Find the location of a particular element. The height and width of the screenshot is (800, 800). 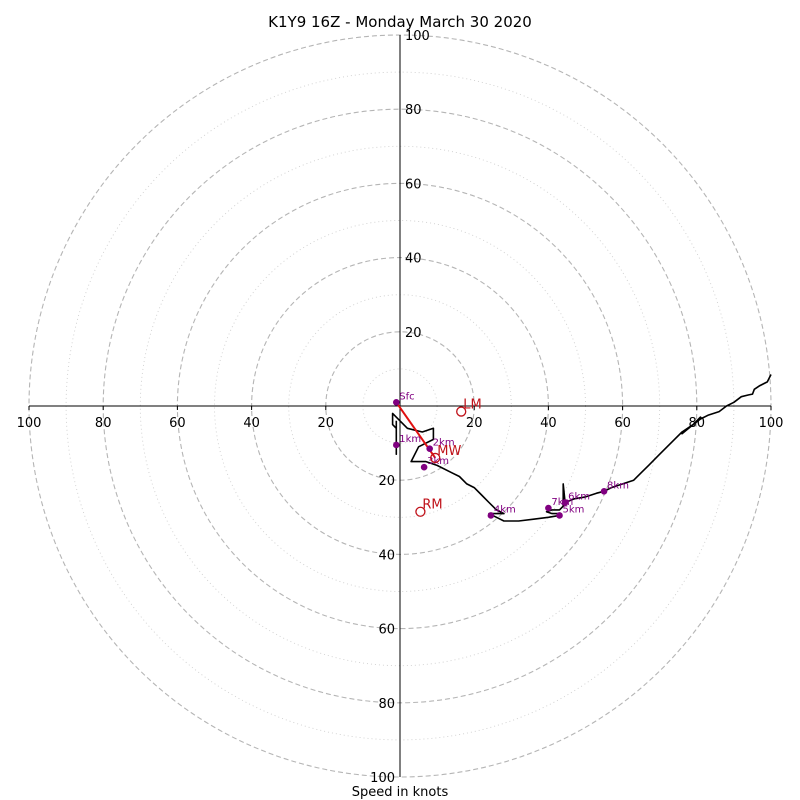

height-marker-label: 1km is located at coordinates (410, 439).